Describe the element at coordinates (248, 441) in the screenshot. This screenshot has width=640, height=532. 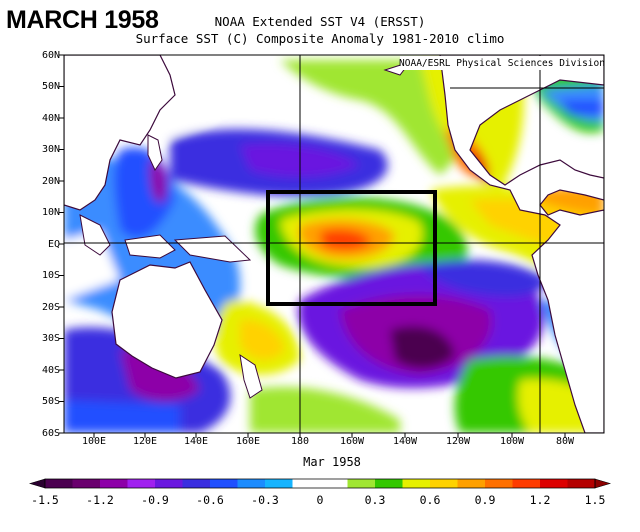
I see `lon-label-160e: 160E` at that location.